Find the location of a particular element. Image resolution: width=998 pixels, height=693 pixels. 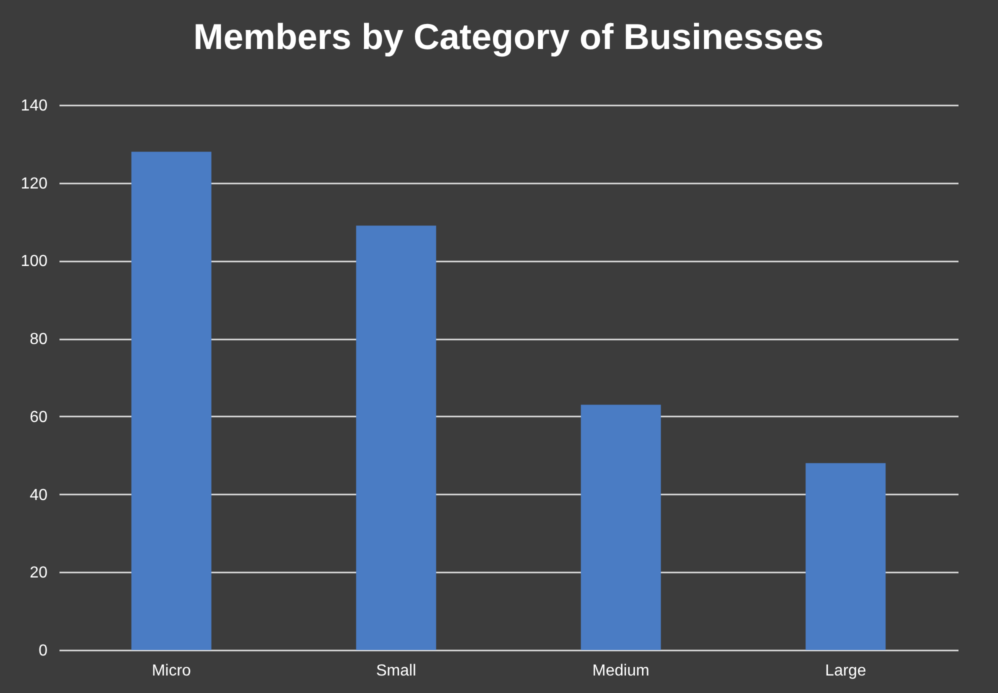

y-tick-label: 140 is located at coordinates (34, 106).